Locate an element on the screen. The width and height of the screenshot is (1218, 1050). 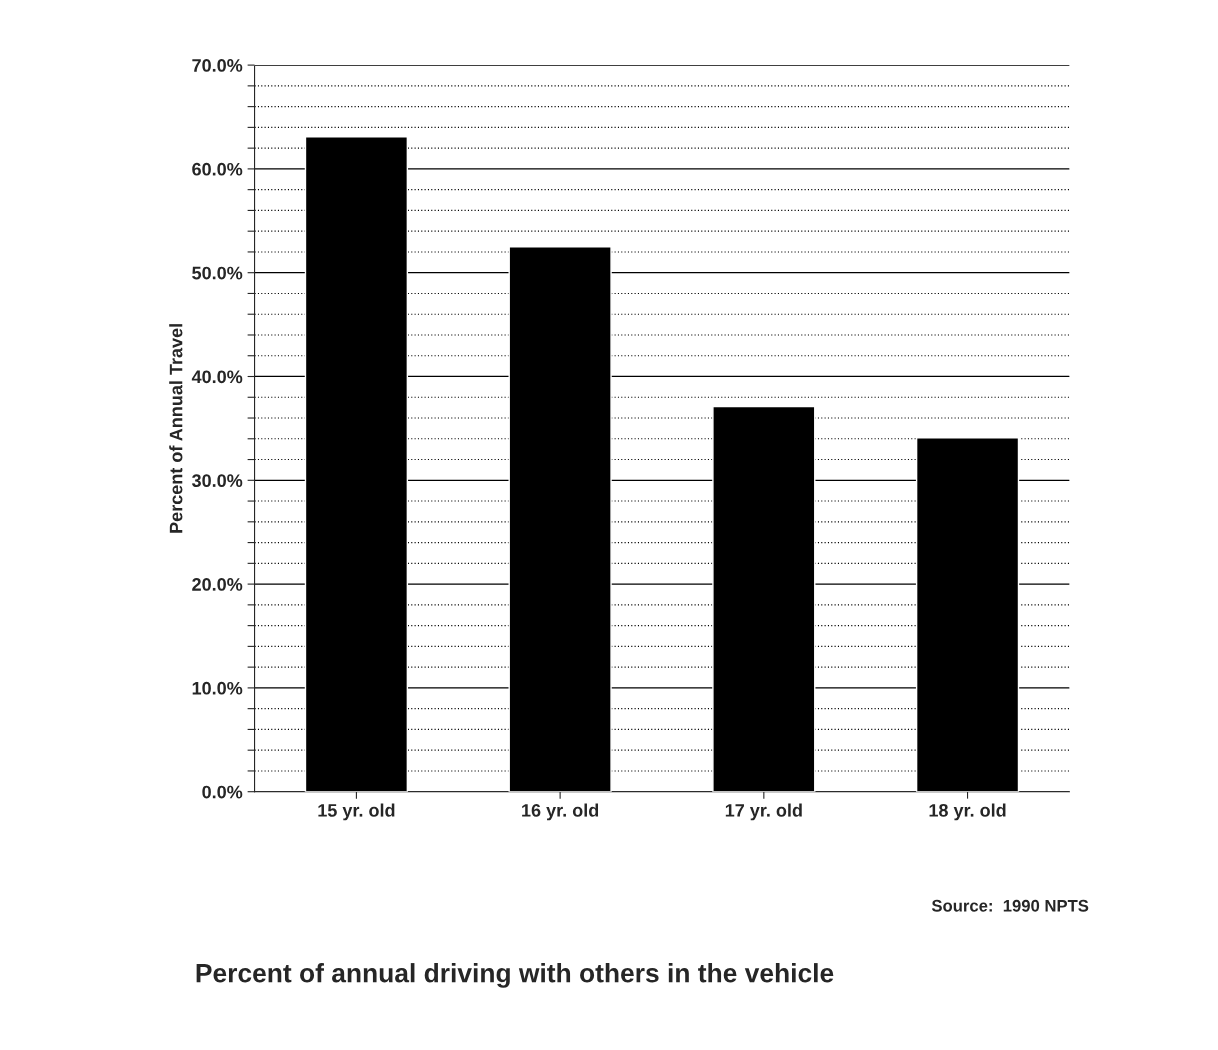
y-tick-label: 60.0% is located at coordinates (217, 169).